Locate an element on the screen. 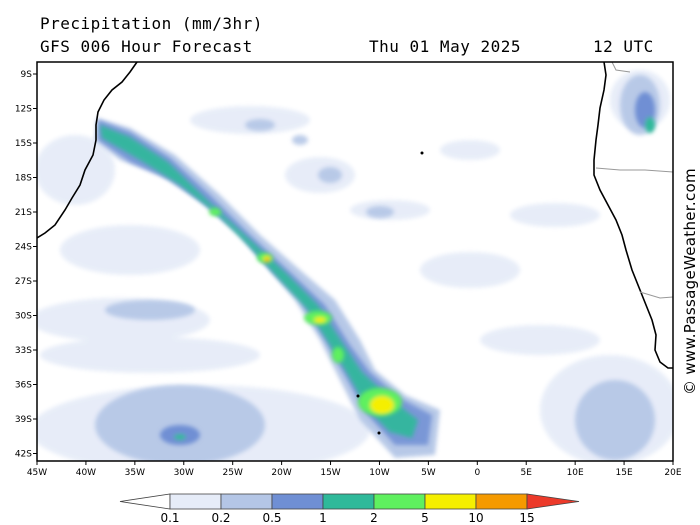 The height and width of the screenshot is (525, 700). lon-tick-label: 25W is located at coordinates (233, 473).